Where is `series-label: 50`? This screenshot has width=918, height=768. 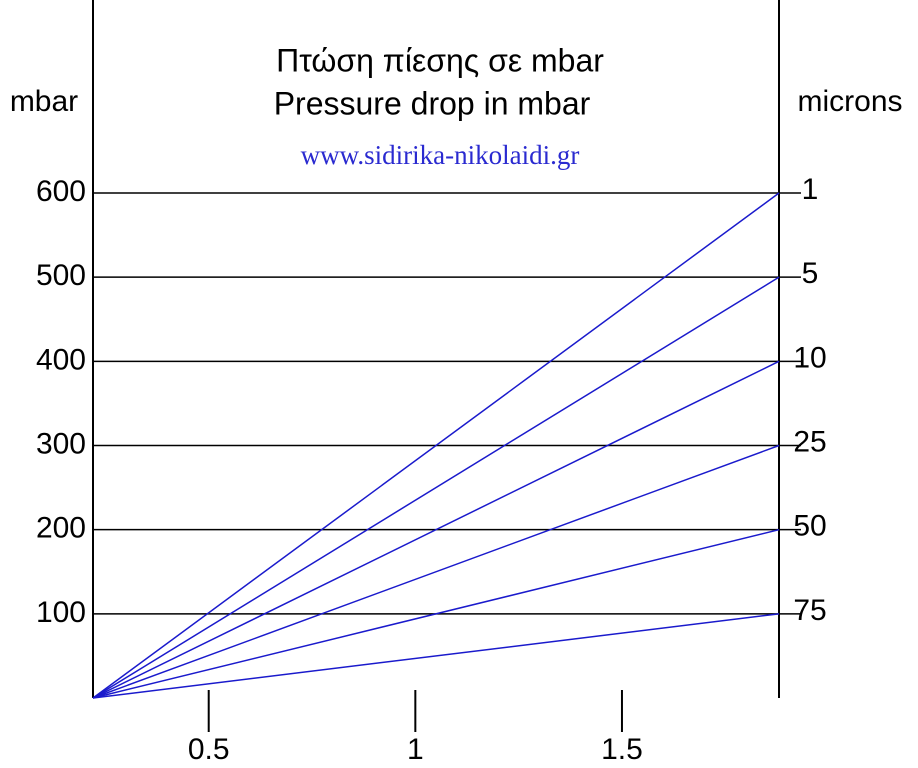 series-label: 50 is located at coordinates (809, 526).